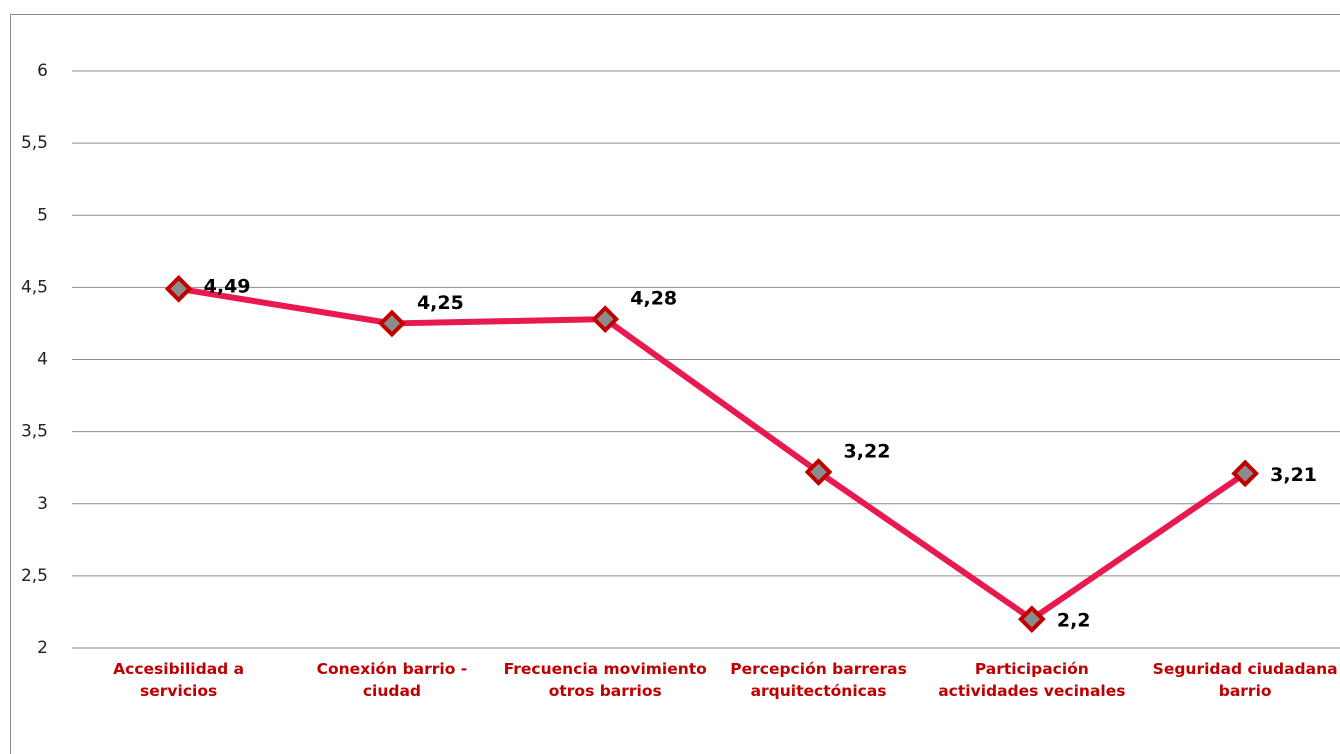 Image resolution: width=1340 pixels, height=754 pixels. What do you see at coordinates (605, 680) in the screenshot?
I see `x-tick-label: Frecuencia movimiento otros barrios` at bounding box center [605, 680].